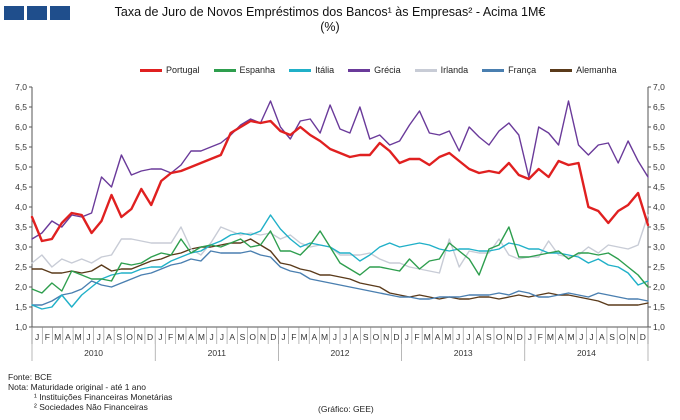 The height and width of the screenshot is (420, 680). What do you see at coordinates (659, 167) in the screenshot?
I see `y-tick-label-right: 5,0` at bounding box center [659, 167].